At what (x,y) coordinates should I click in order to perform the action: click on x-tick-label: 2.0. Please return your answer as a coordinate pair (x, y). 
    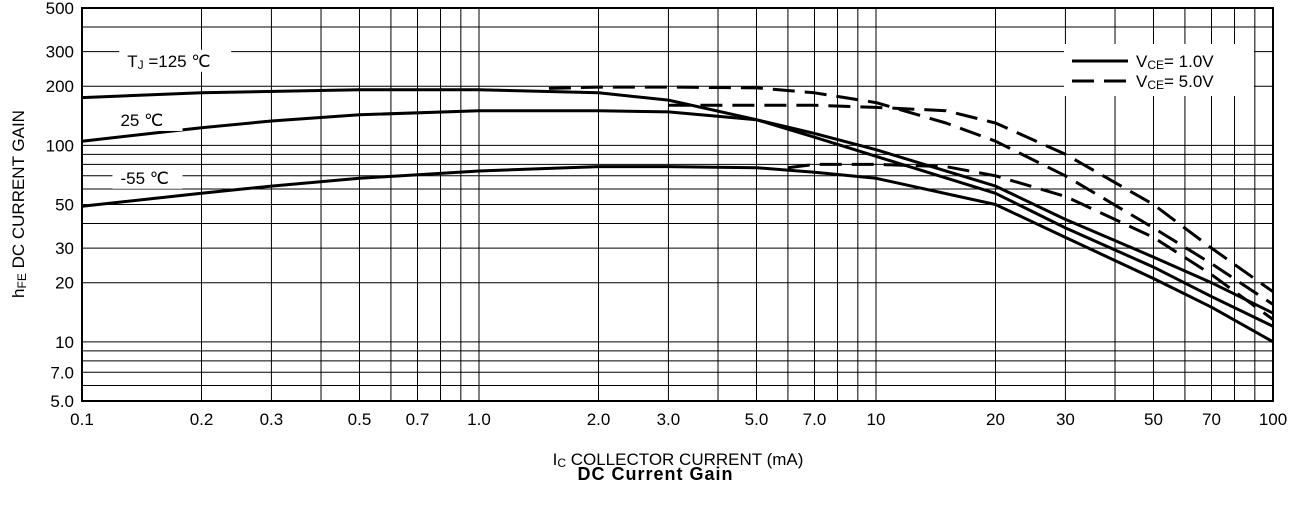
    Looking at the image, I should click on (599, 419).